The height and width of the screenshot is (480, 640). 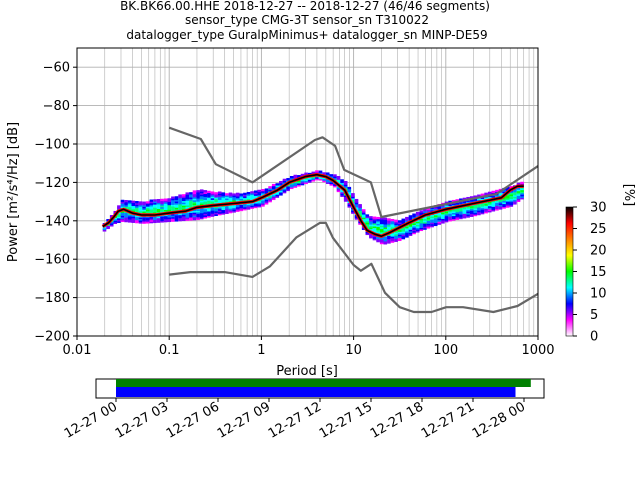 I want to click on colorbar: 0 5 10 15 20 25 30 [%], so click(x=600, y=264).